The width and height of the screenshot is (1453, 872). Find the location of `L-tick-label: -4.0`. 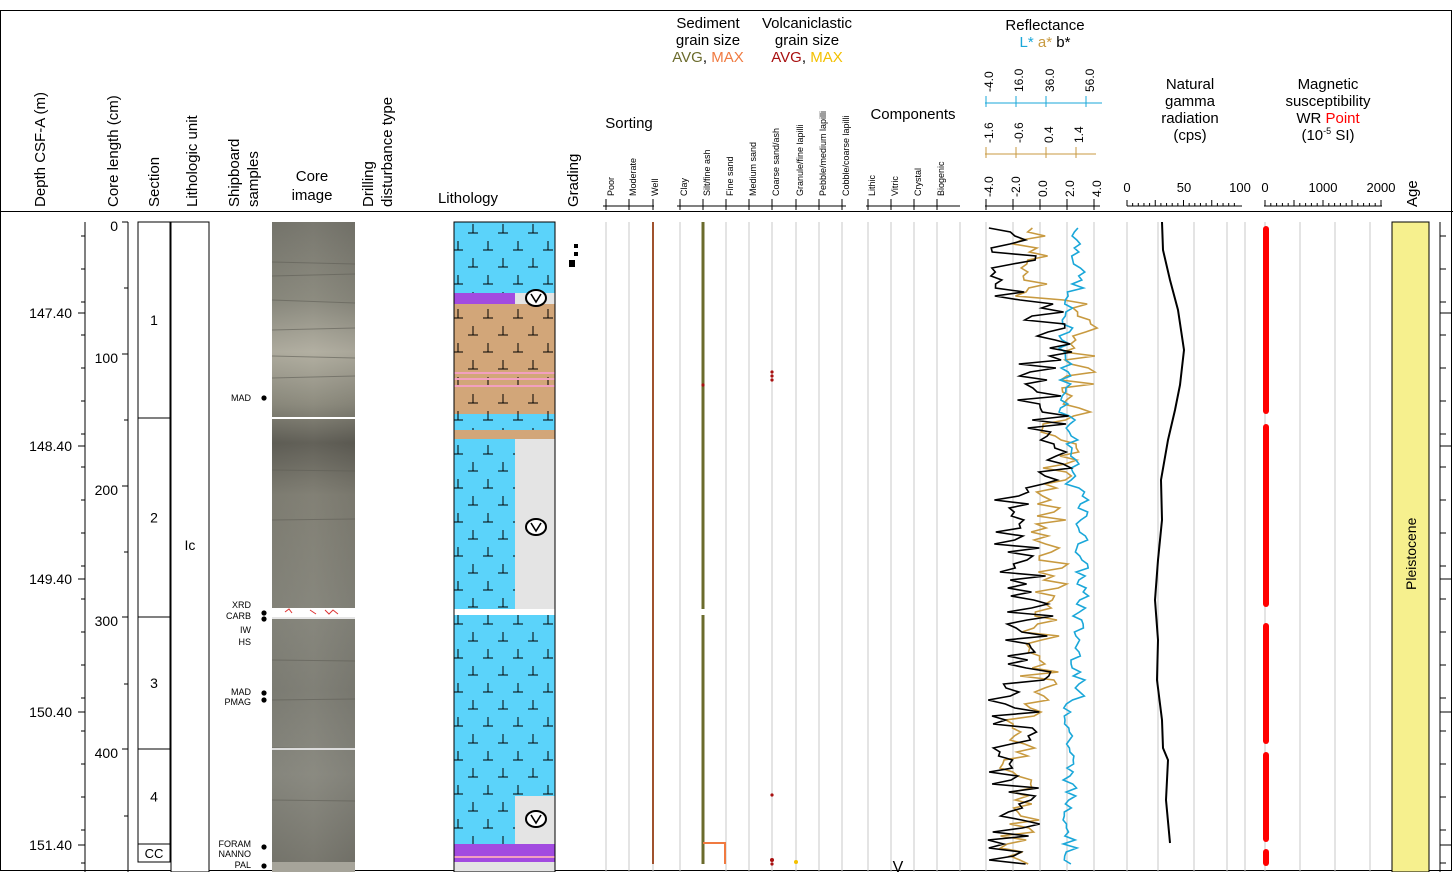

L-tick-label: -4.0 is located at coordinates (989, 81).